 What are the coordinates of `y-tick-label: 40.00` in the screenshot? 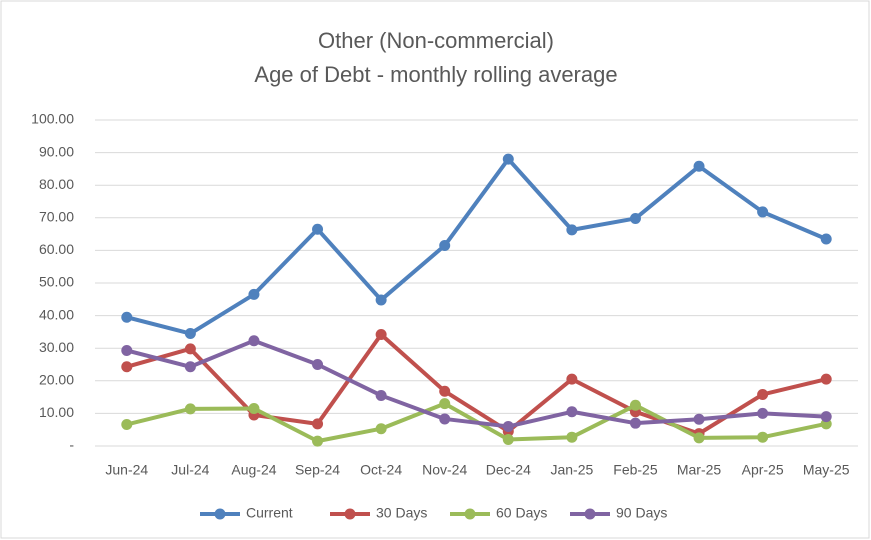 It's located at (56, 314).